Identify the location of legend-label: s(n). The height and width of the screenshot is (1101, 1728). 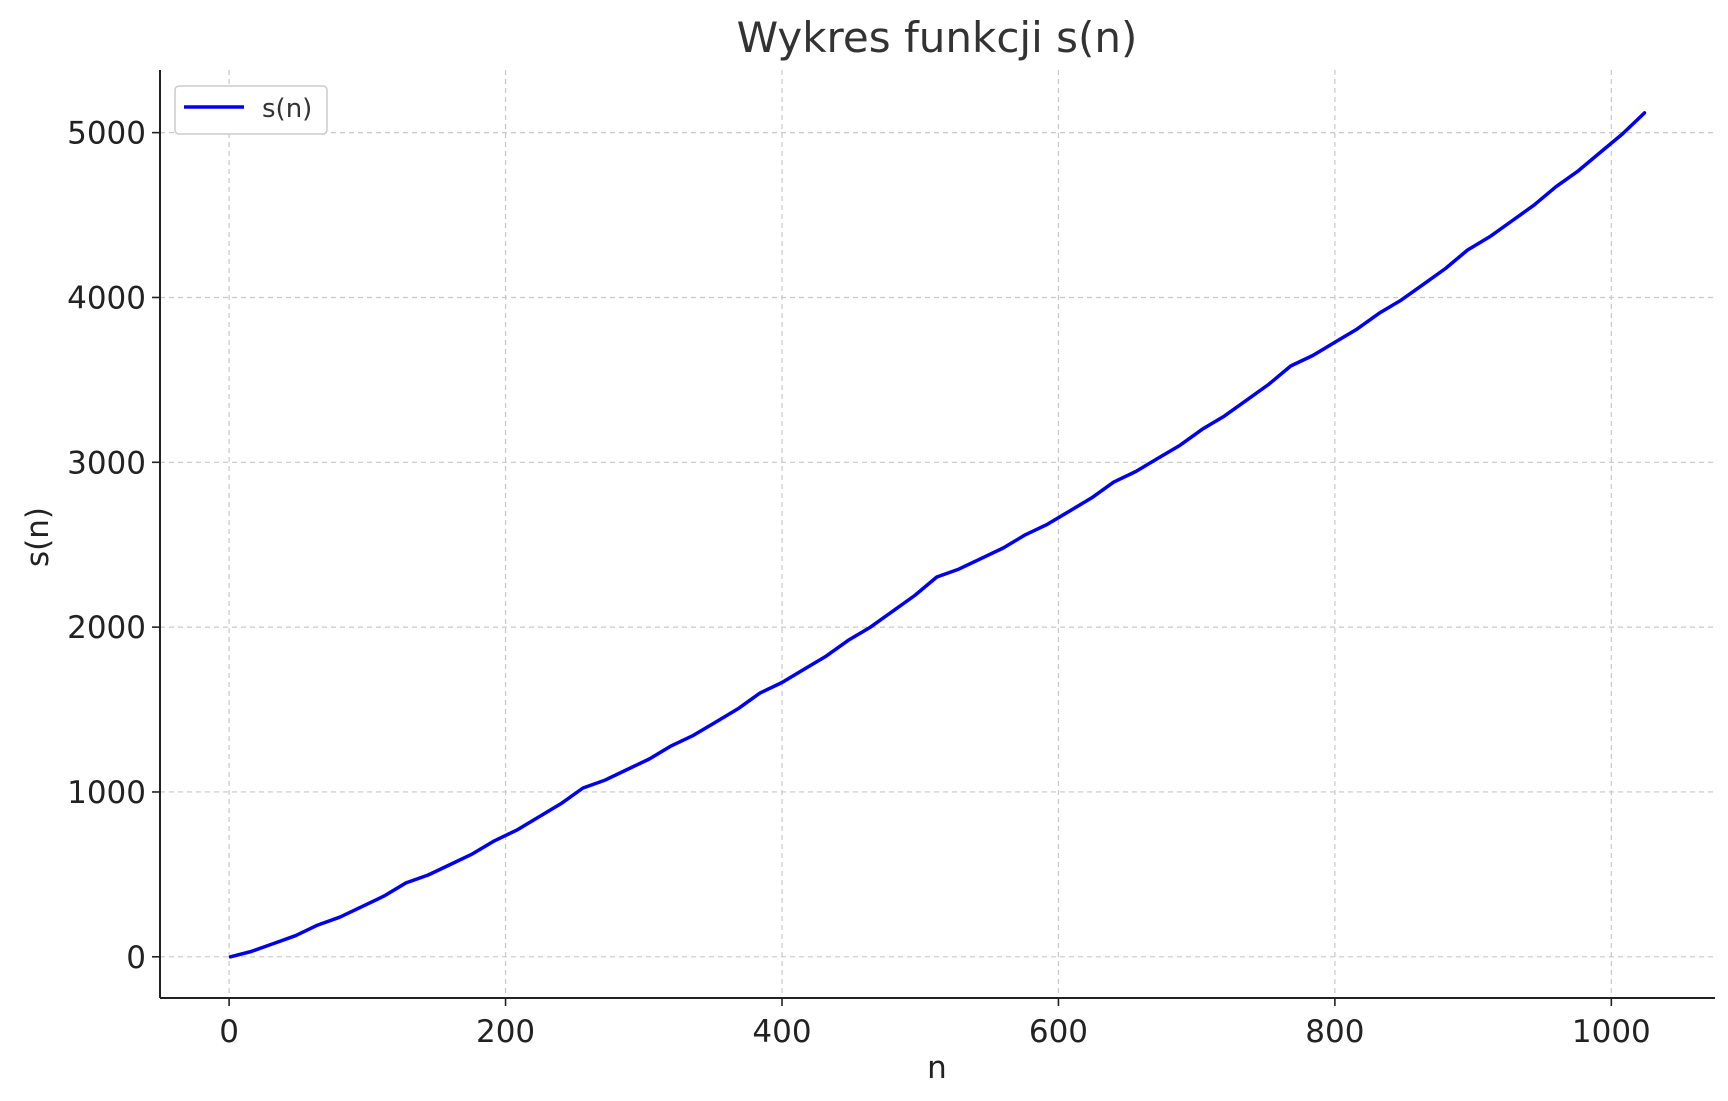
(287, 109).